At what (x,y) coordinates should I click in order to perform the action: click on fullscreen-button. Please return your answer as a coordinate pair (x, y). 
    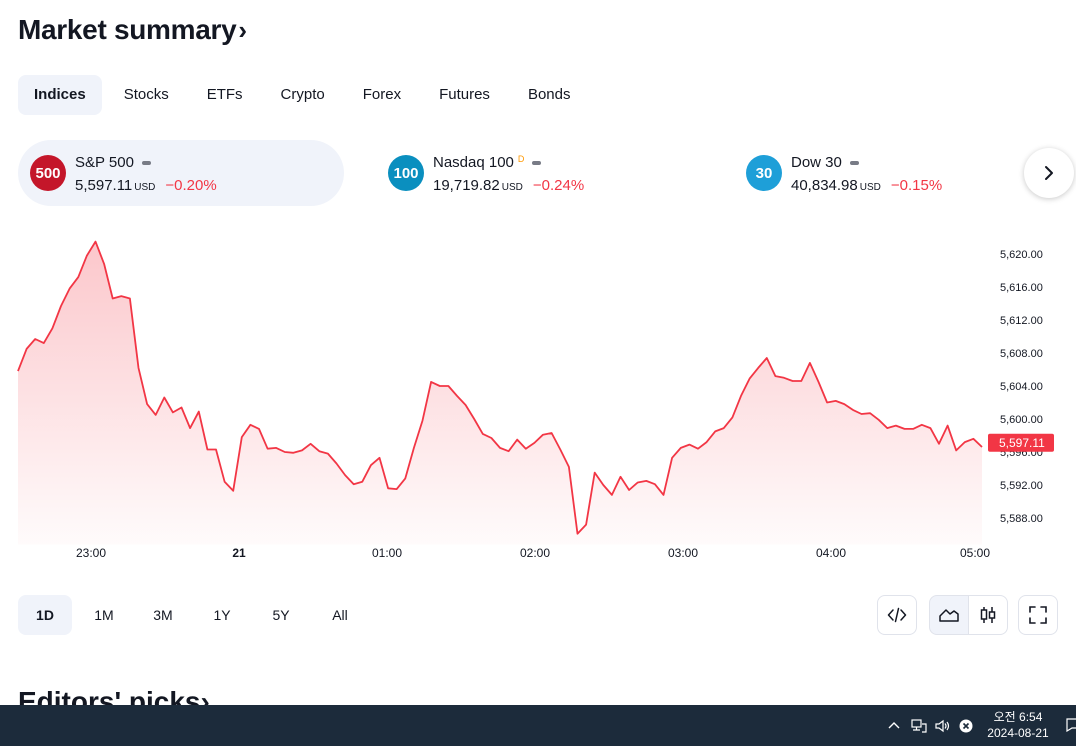
    Looking at the image, I should click on (1038, 615).